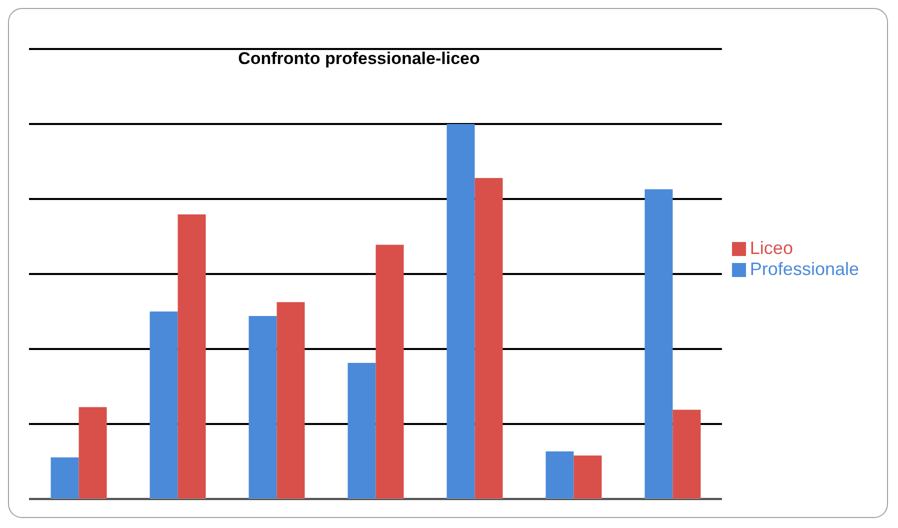  Describe the element at coordinates (771, 248) in the screenshot. I see `legend-label: Liceo` at that location.